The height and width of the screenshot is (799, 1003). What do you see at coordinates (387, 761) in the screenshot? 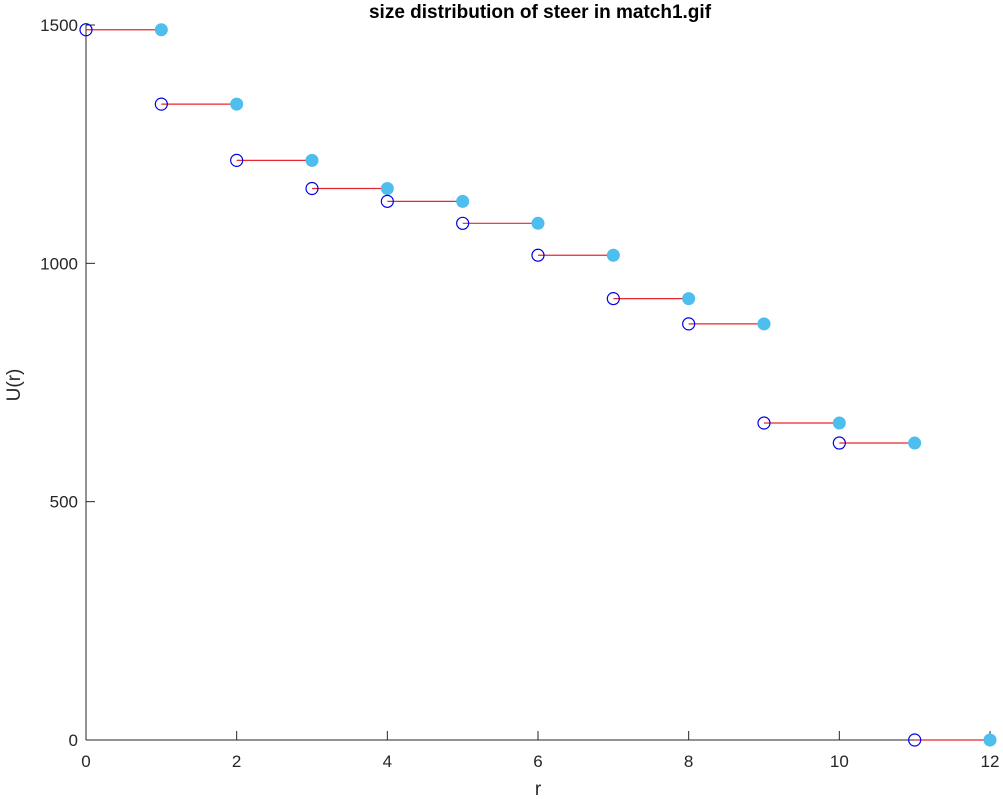
I see `x-tick-label: 4` at bounding box center [387, 761].